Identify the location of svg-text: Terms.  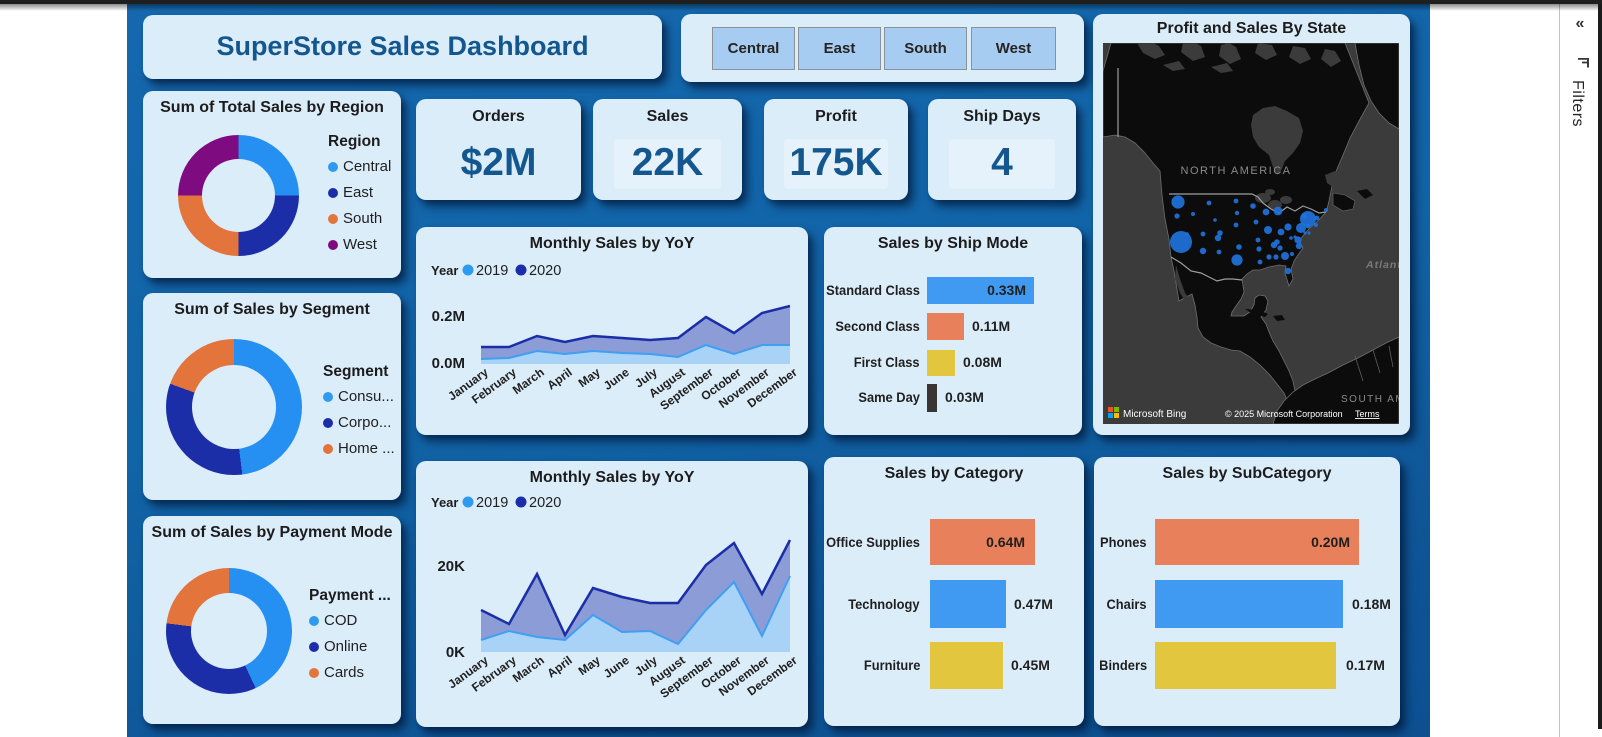
(1367, 414).